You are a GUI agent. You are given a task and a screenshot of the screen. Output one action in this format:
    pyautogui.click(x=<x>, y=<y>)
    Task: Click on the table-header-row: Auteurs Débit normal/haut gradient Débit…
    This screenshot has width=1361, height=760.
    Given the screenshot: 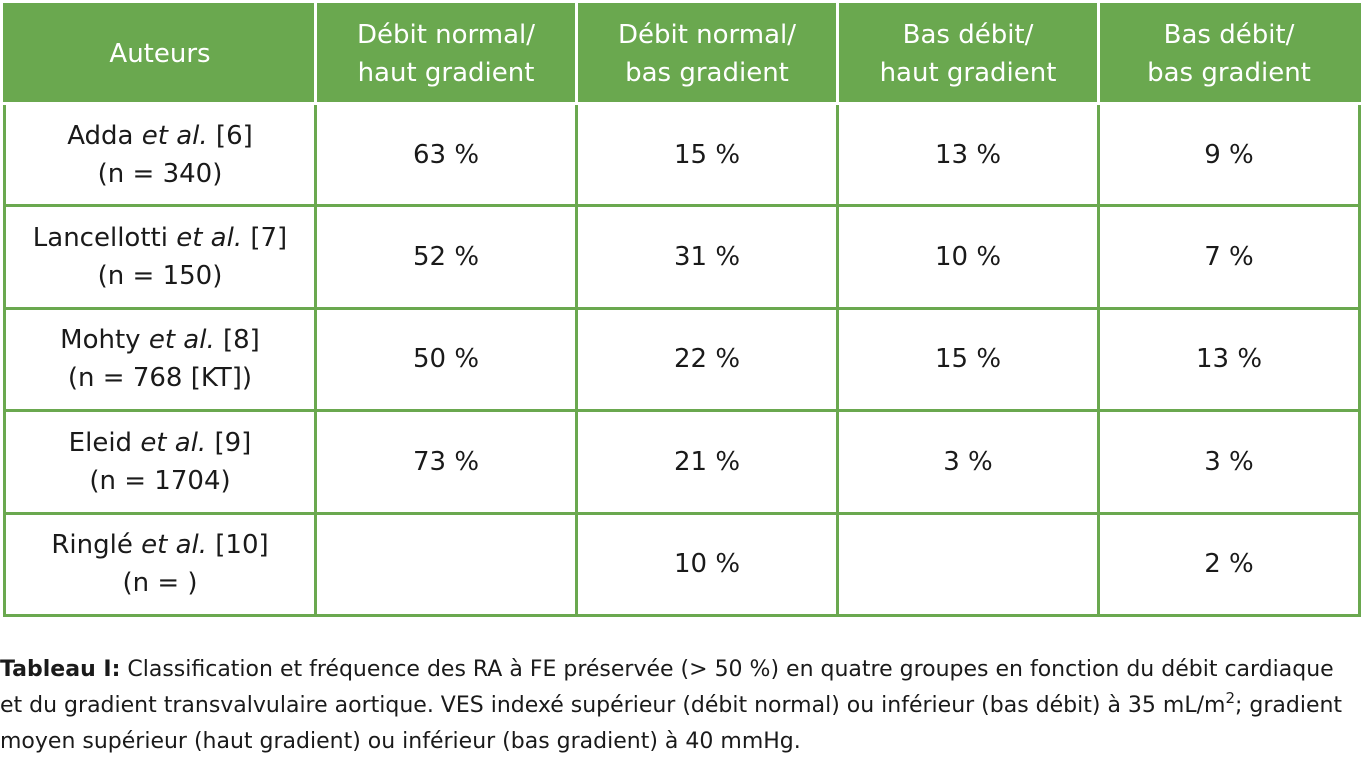 What is the action you would take?
    pyautogui.click(x=682, y=54)
    